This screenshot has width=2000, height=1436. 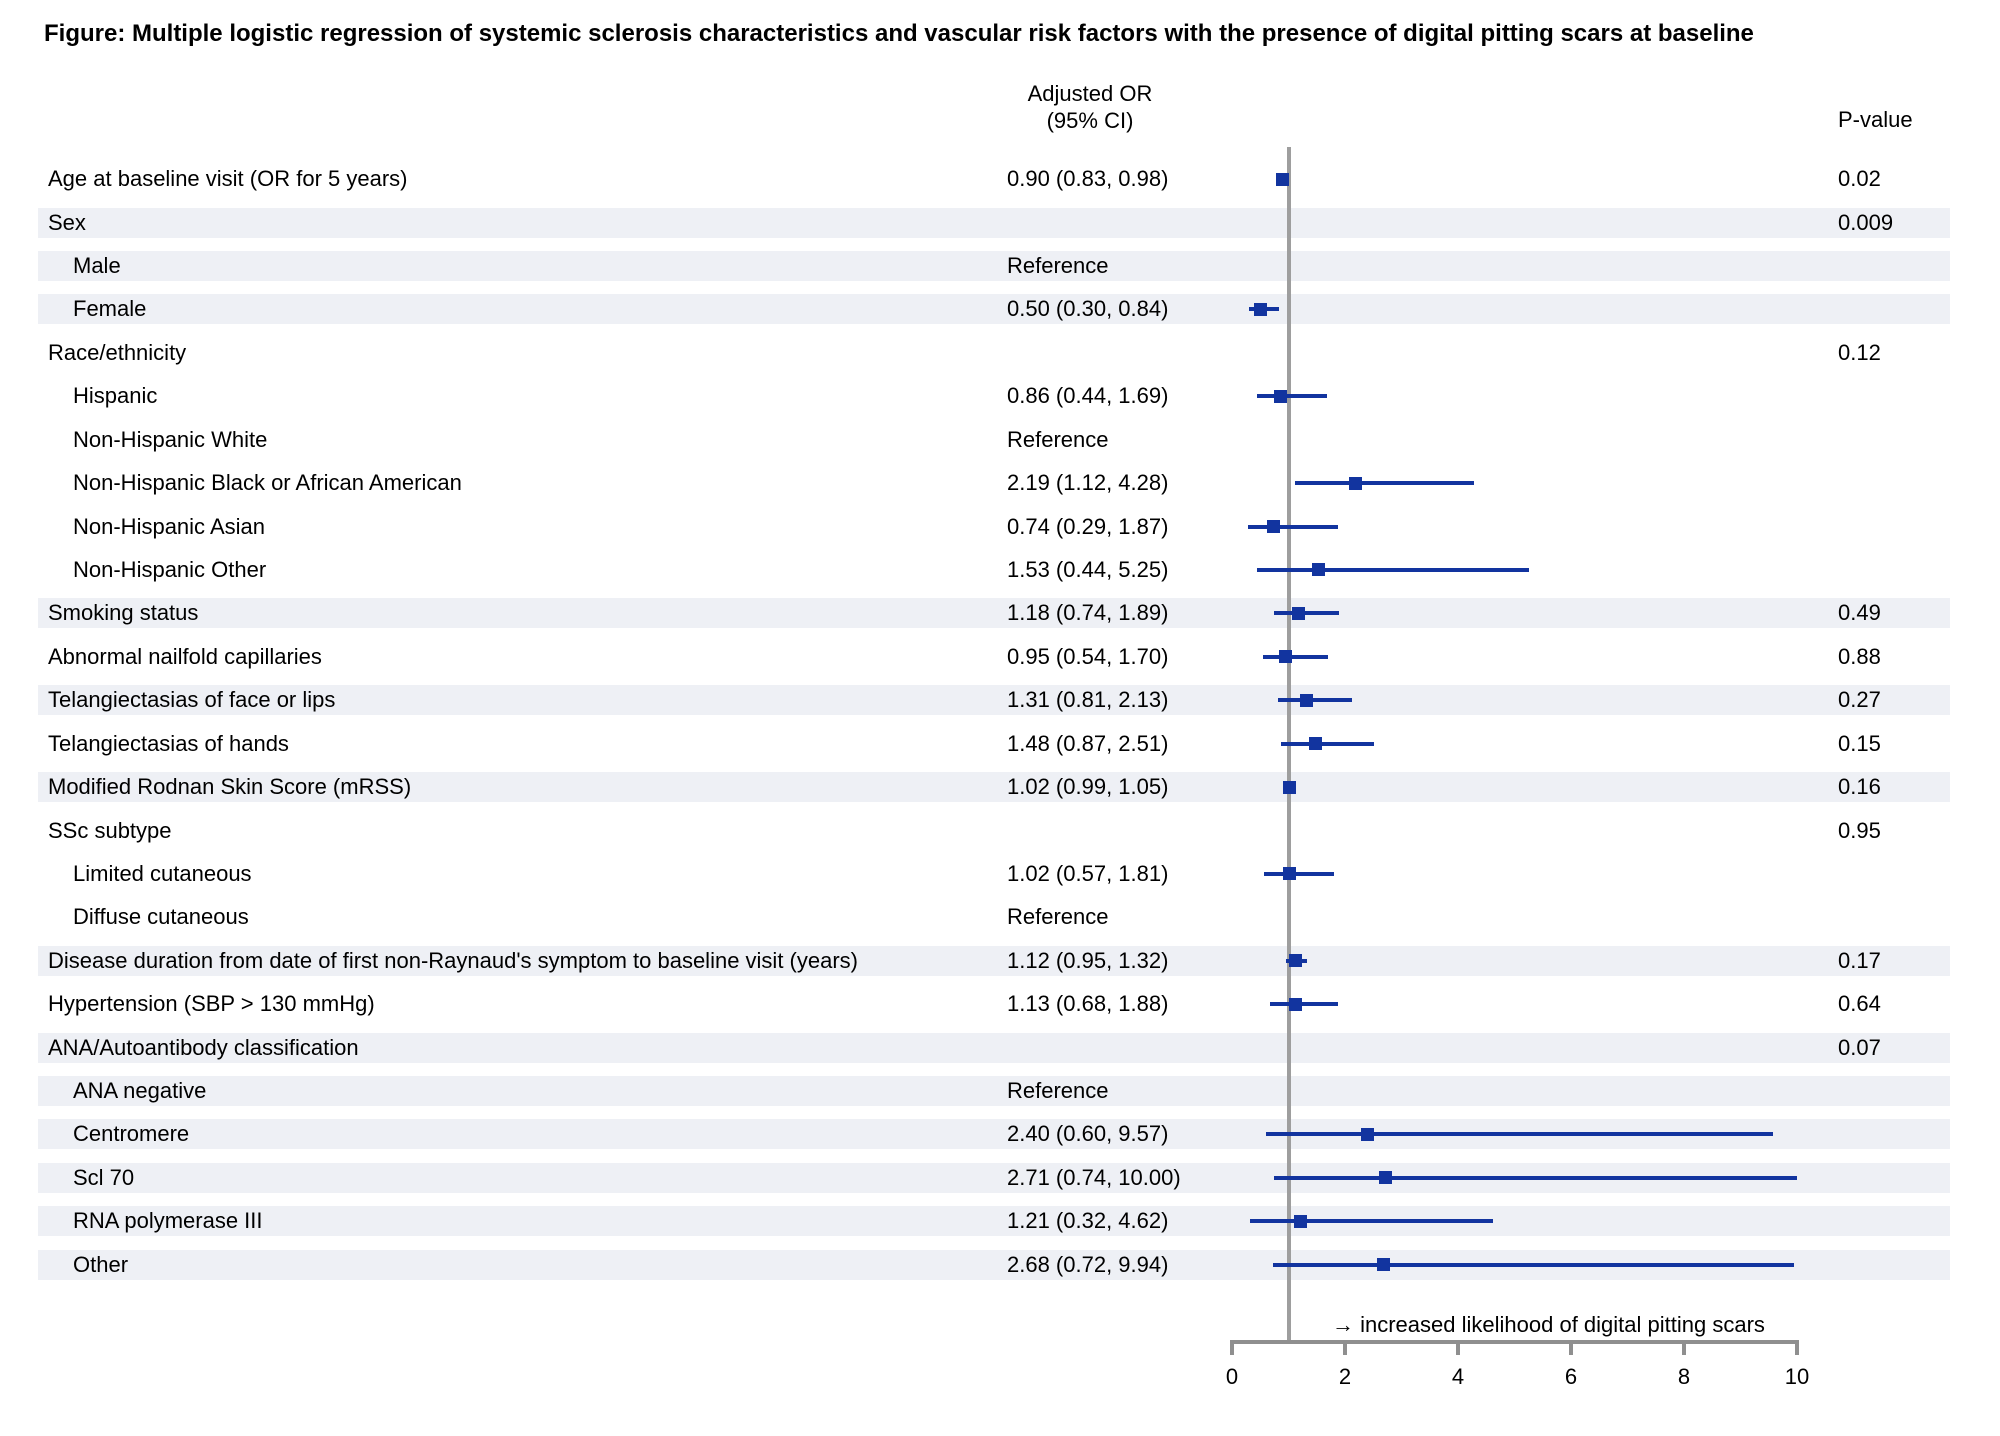 What do you see at coordinates (1859, 787) in the screenshot?
I see `p-value: 0.16` at bounding box center [1859, 787].